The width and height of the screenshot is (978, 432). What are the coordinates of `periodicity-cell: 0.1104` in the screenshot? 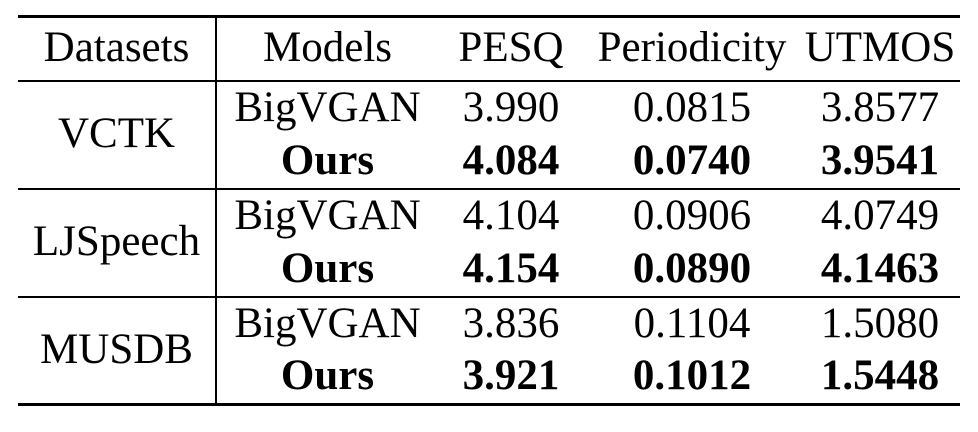 It's located at (692, 323).